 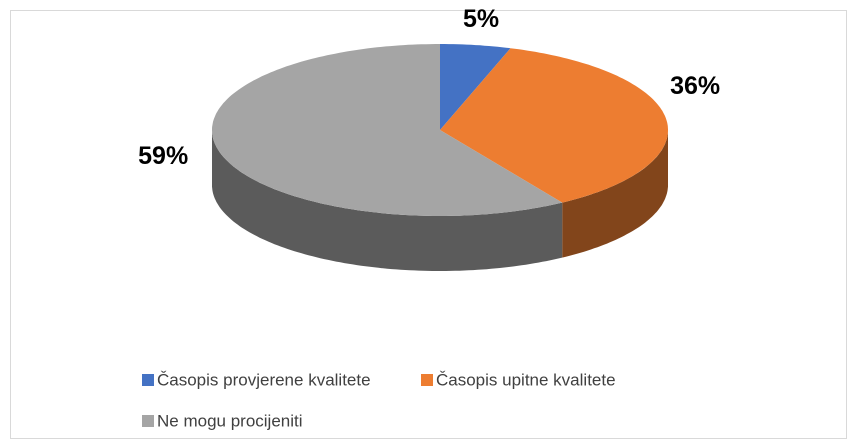 What do you see at coordinates (526, 379) in the screenshot?
I see `legend-label: Časopis upitne kvalitete` at bounding box center [526, 379].